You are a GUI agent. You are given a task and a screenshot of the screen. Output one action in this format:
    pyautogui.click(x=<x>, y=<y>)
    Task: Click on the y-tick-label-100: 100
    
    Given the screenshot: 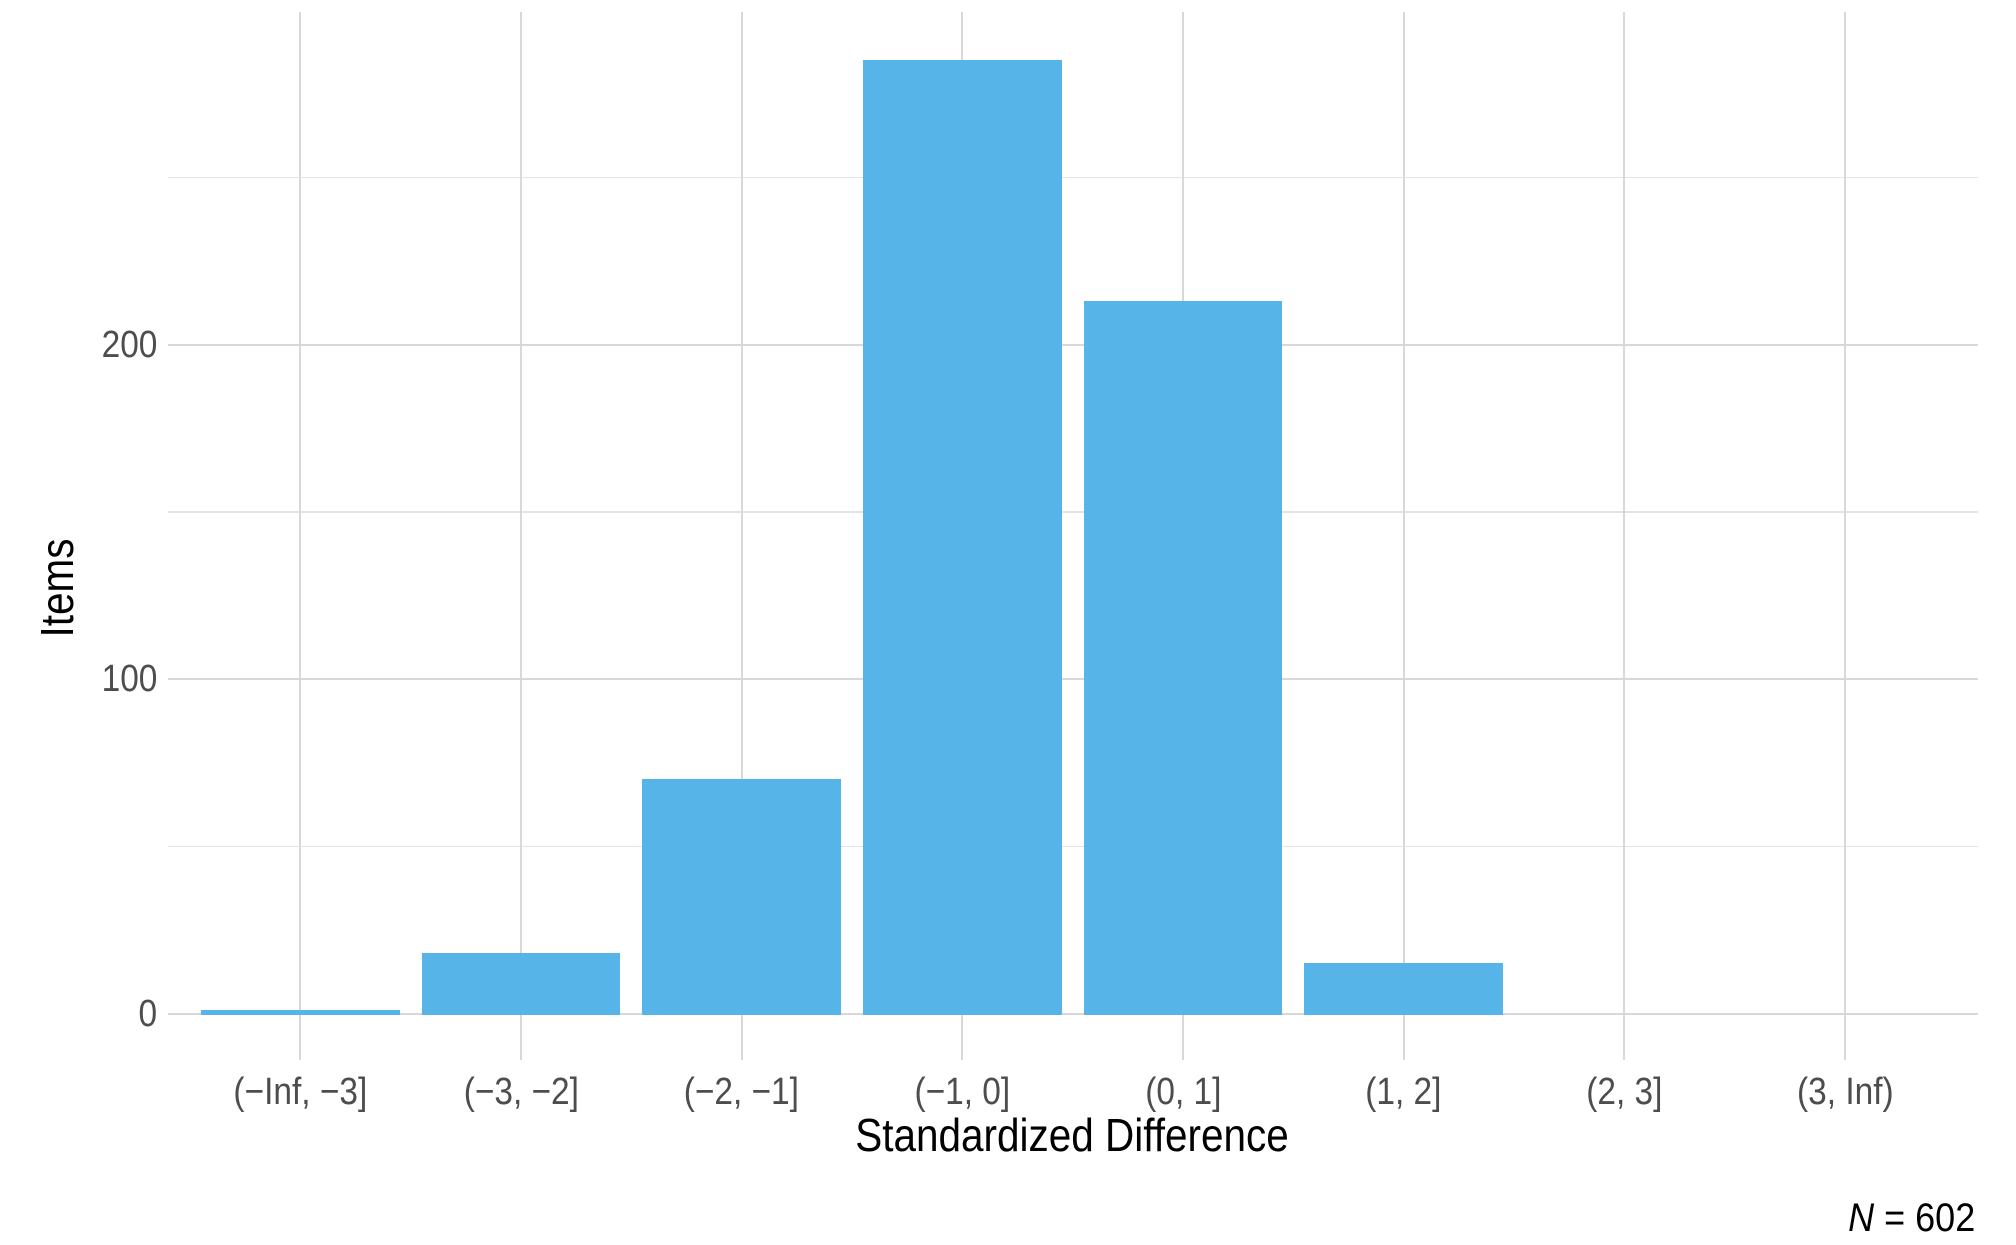 What is the action you would take?
    pyautogui.click(x=129, y=679)
    